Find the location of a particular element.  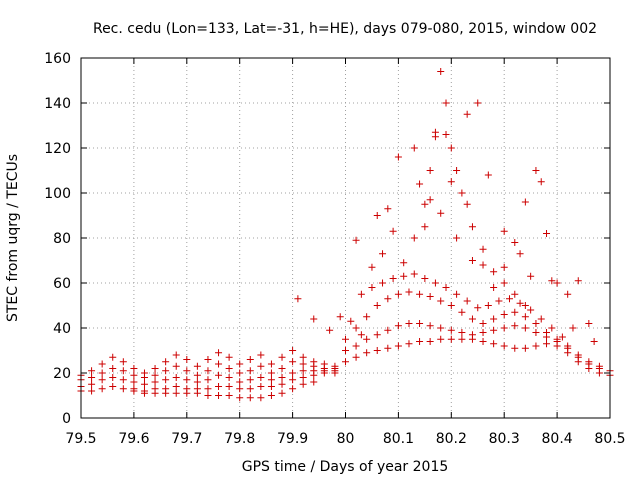

y-tick-labels: 0 20 40 60 80 100 120 140 160 is located at coordinates (57, 239).